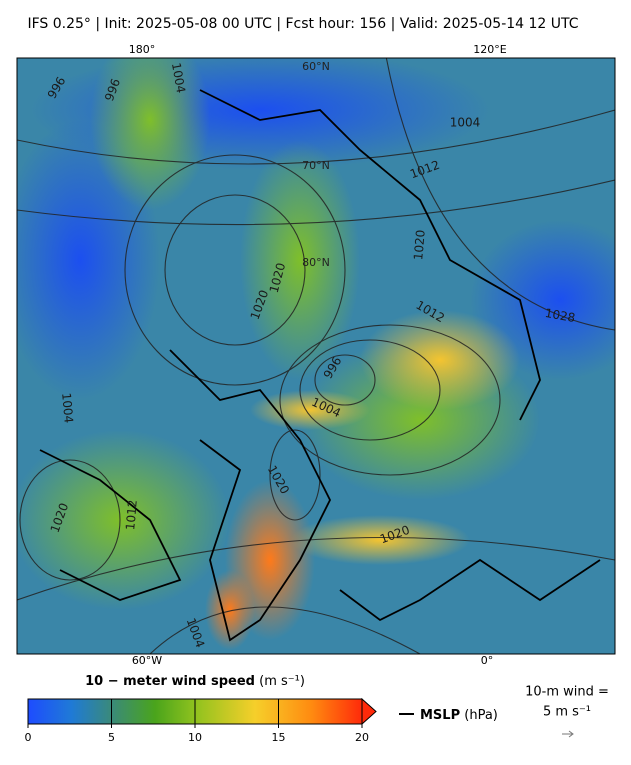 The image size is (631, 765). Describe the element at coordinates (567, 692) in the screenshot. I see `wind-legend: 10-m wind =` at that location.